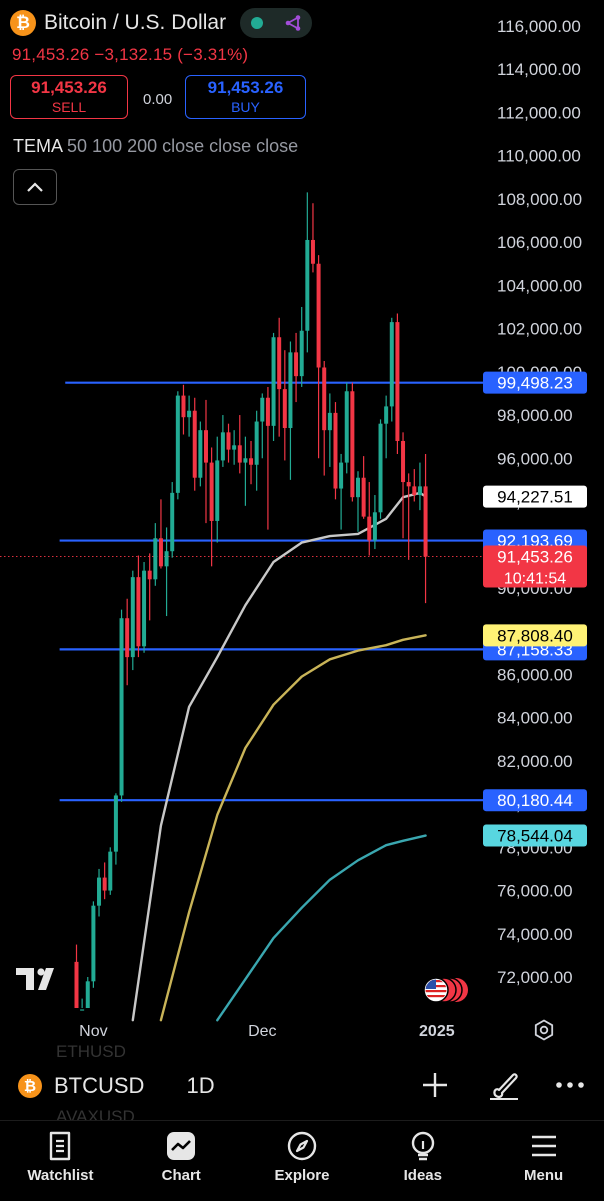 Image resolution: width=604 pixels, height=1201 pixels. I want to click on indicator-args: 50 100 200 close close close, so click(183, 146).